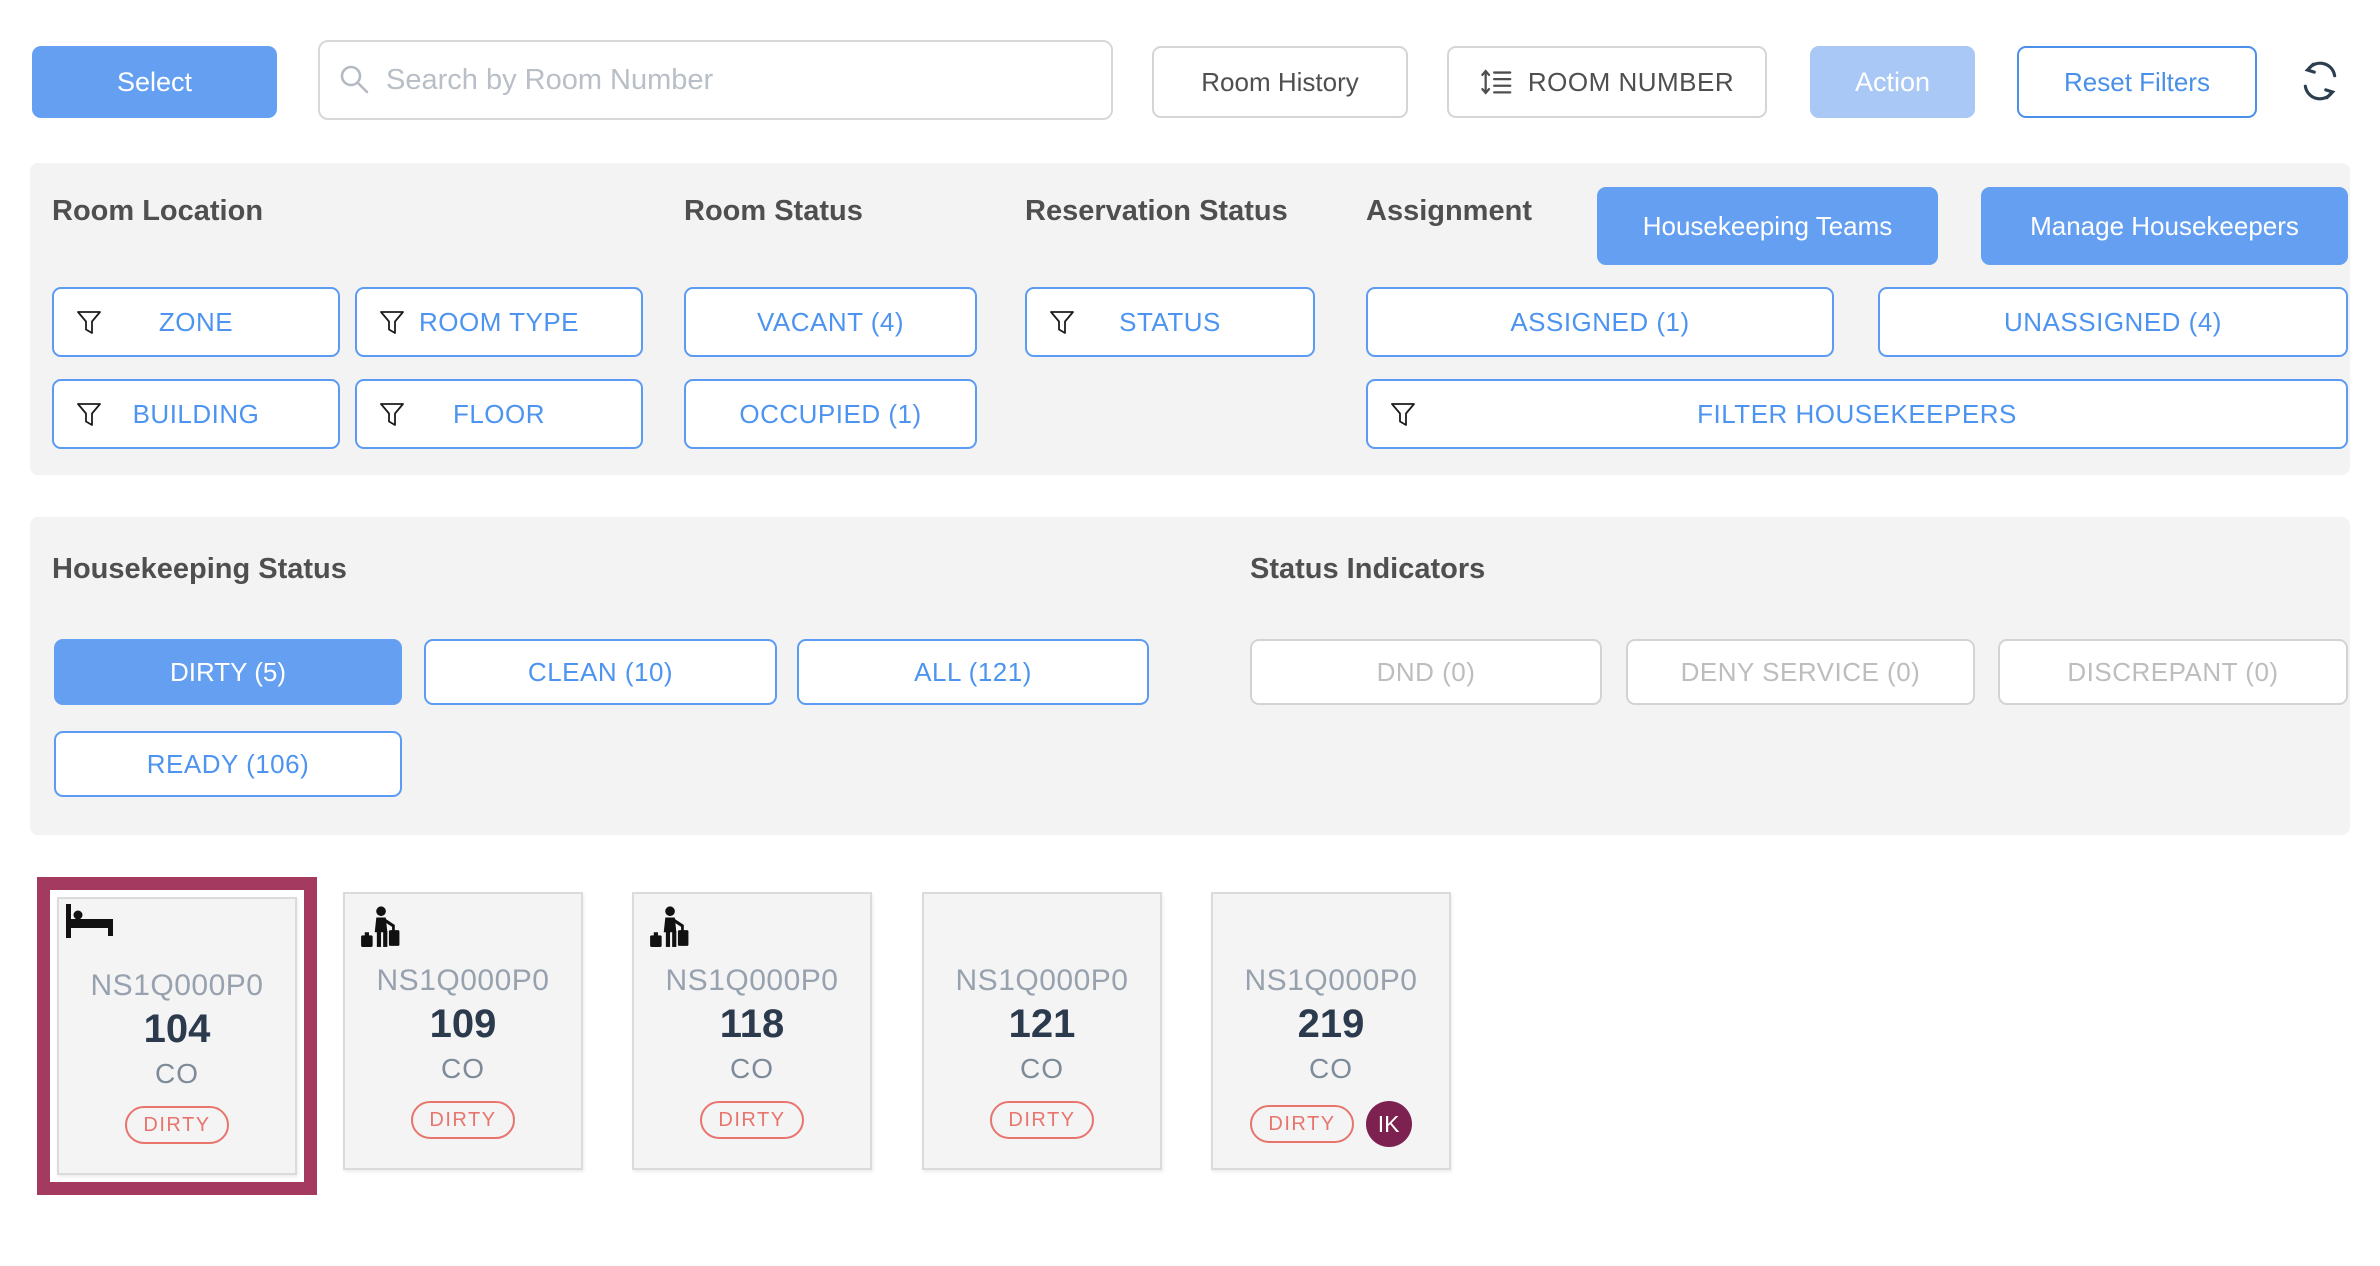 The image size is (2380, 1266). I want to click on room-number: 219, so click(1331, 1024).